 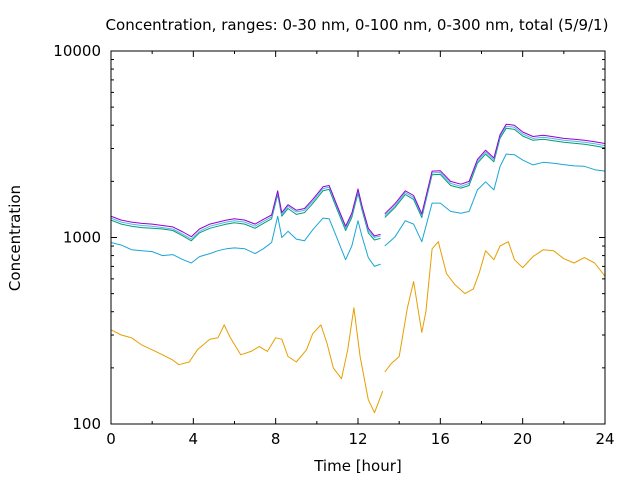 I want to click on x-tick-label: 16, so click(x=440, y=439).